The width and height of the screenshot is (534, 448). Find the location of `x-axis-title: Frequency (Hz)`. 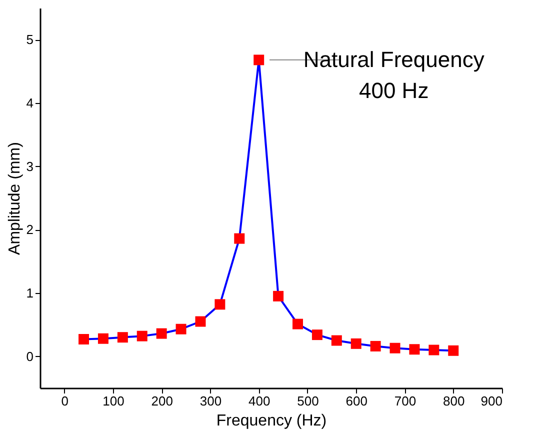

x-axis-title: Frequency (Hz) is located at coordinates (271, 421).